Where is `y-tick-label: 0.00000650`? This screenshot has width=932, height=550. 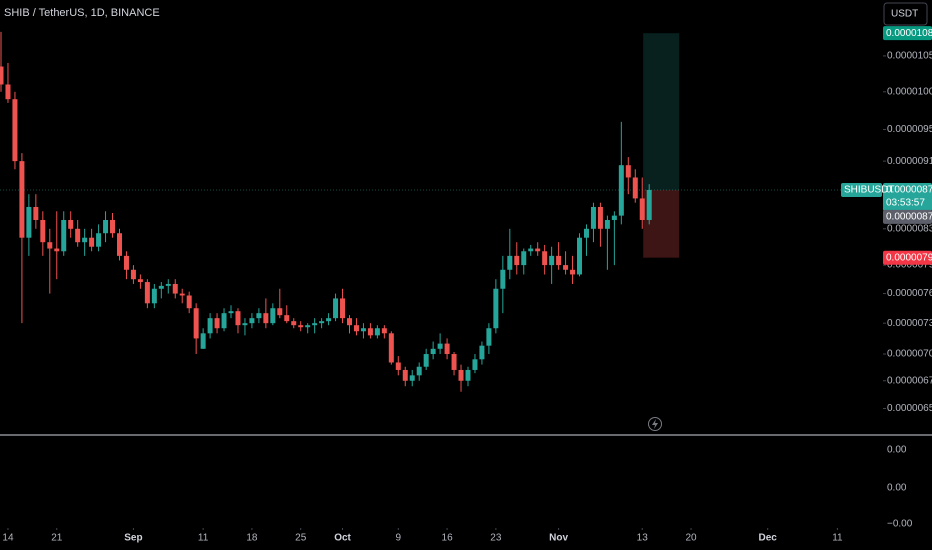
y-tick-label: 0.00000650 is located at coordinates (909, 408).